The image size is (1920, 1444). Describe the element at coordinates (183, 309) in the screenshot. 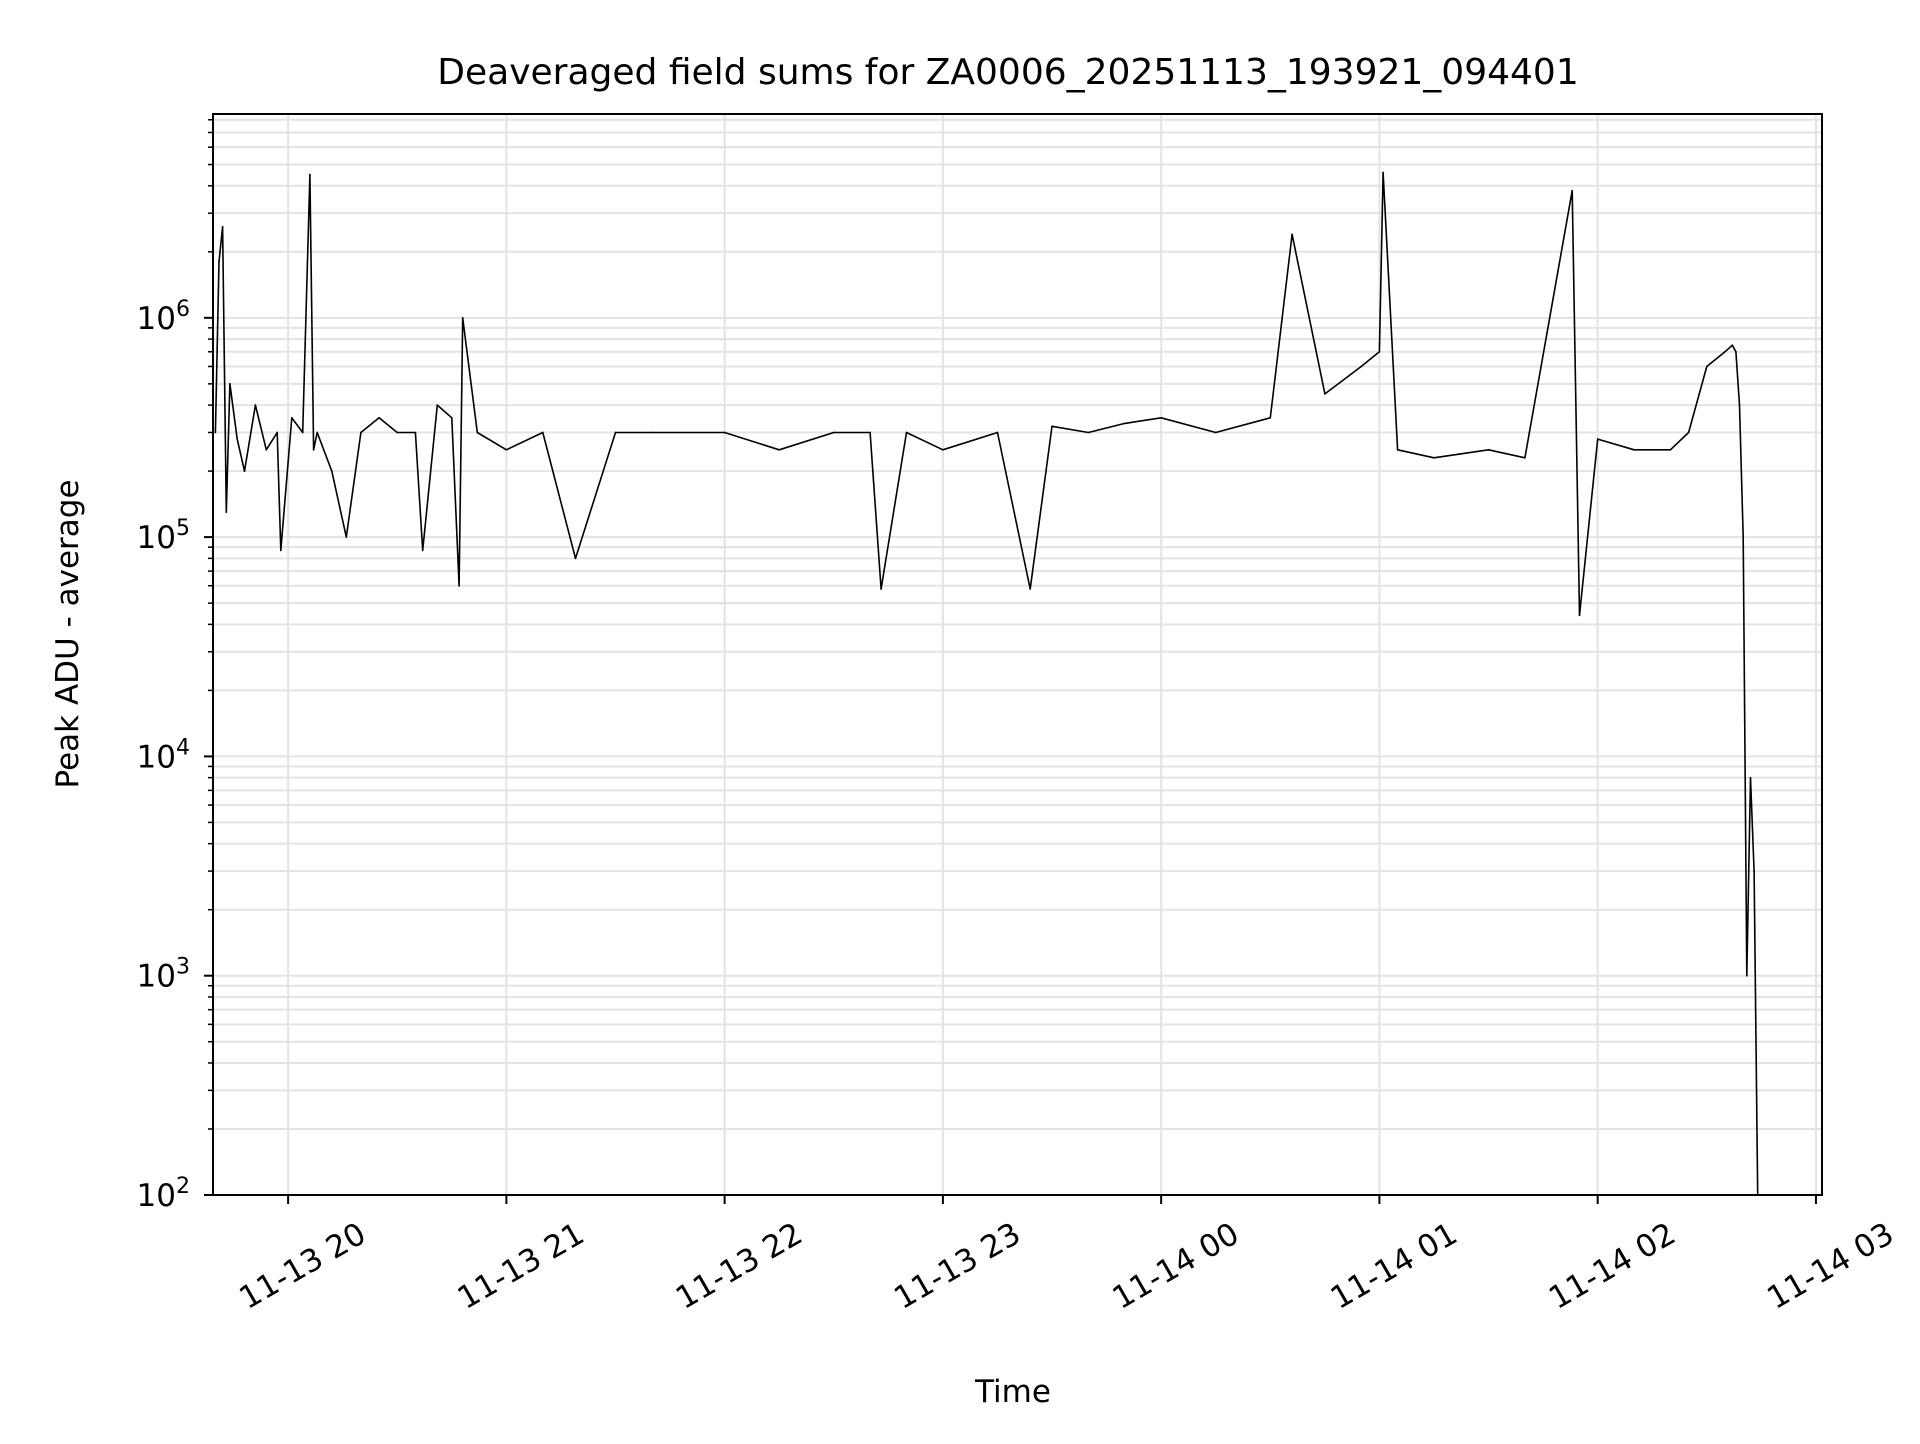

I see `y-tick-exponent: 6` at that location.